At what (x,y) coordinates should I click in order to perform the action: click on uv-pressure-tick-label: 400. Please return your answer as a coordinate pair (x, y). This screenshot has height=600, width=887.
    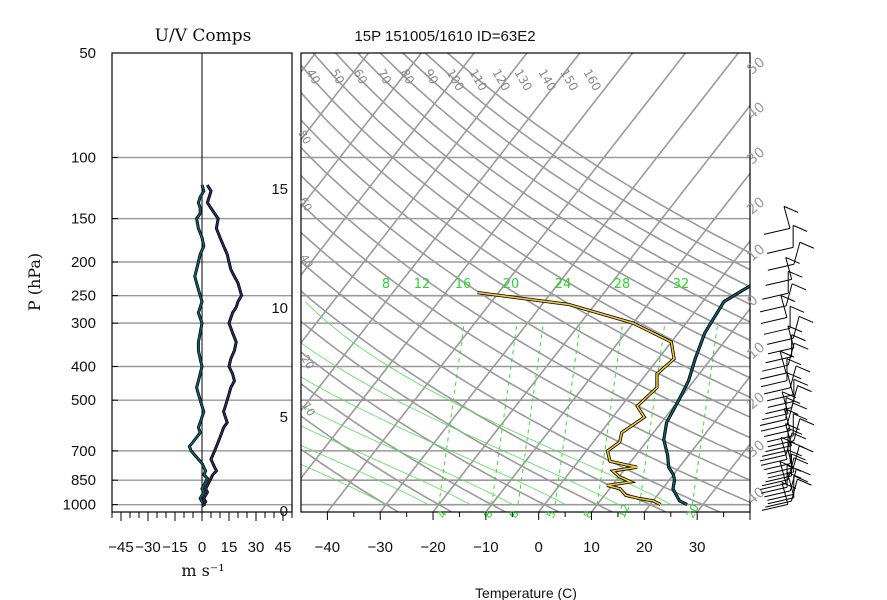
    Looking at the image, I should click on (83, 367).